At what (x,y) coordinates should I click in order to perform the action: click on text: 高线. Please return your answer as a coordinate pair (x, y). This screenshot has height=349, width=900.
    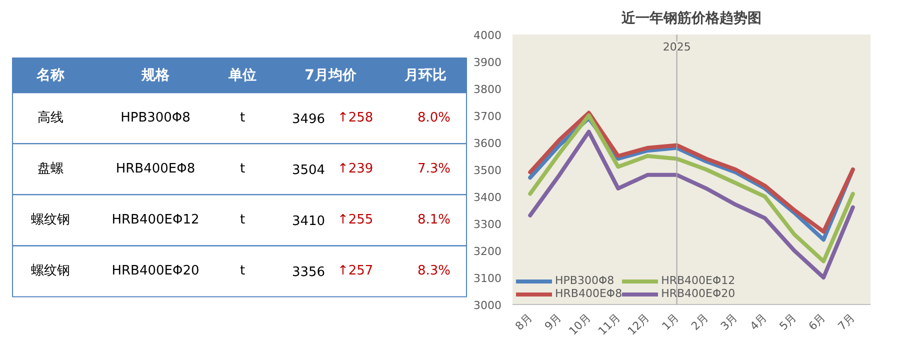
    Looking at the image, I should click on (51, 118).